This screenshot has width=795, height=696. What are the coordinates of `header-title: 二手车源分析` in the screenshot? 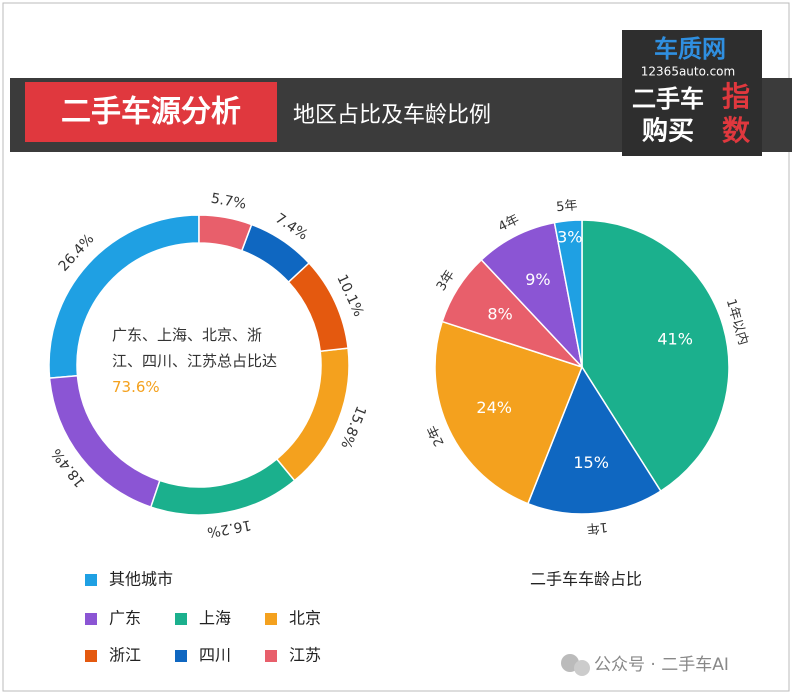 It's located at (151, 112).